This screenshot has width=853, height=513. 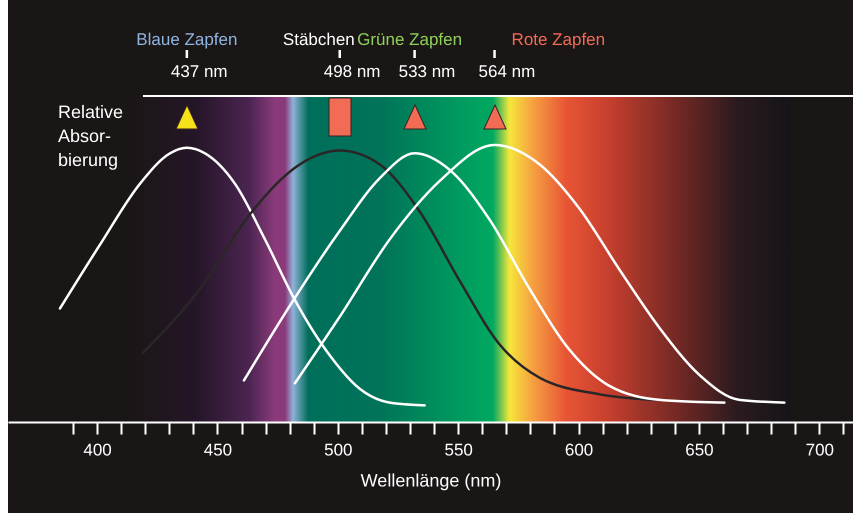 What do you see at coordinates (91, 136) in the screenshot?
I see `y-axis-title: Relative Absor- bierung` at bounding box center [91, 136].